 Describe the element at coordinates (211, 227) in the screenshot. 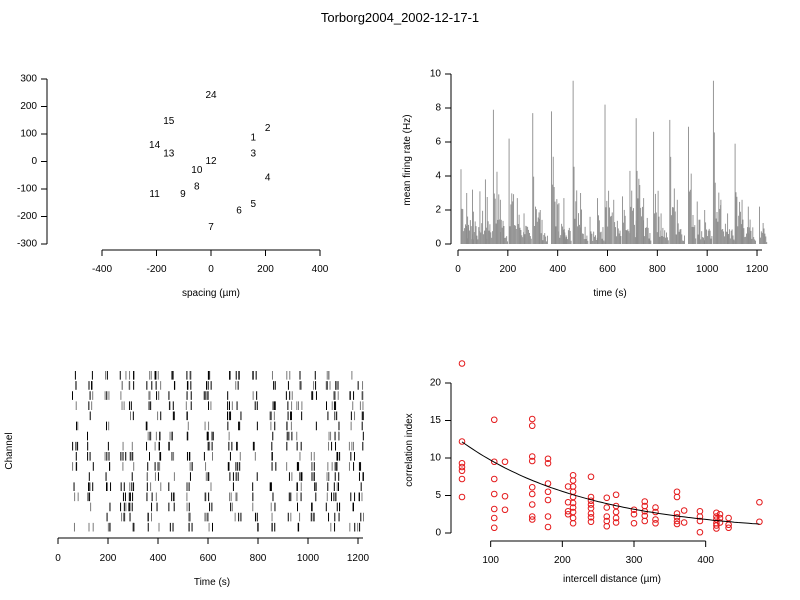

I see `electrode-label: 7` at that location.